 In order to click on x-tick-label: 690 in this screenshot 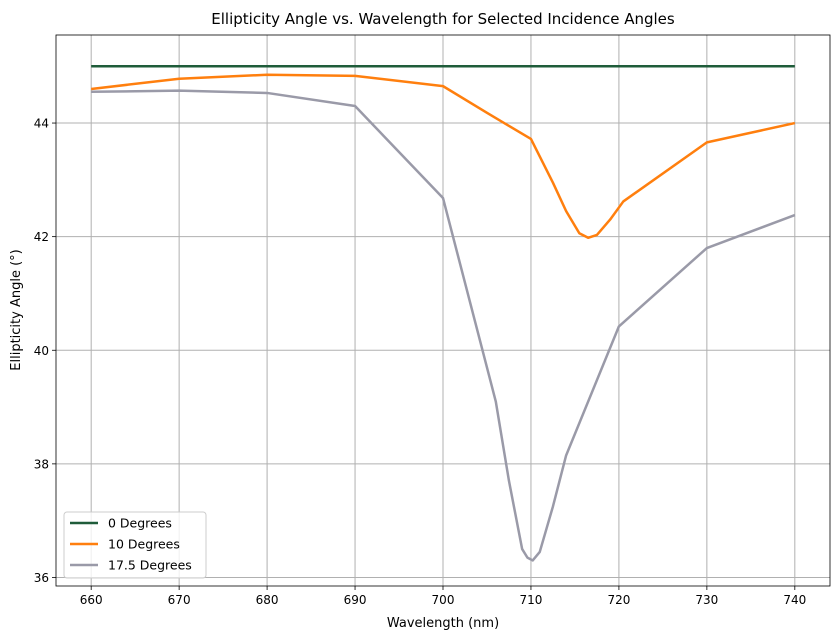, I will do `click(355, 600)`.